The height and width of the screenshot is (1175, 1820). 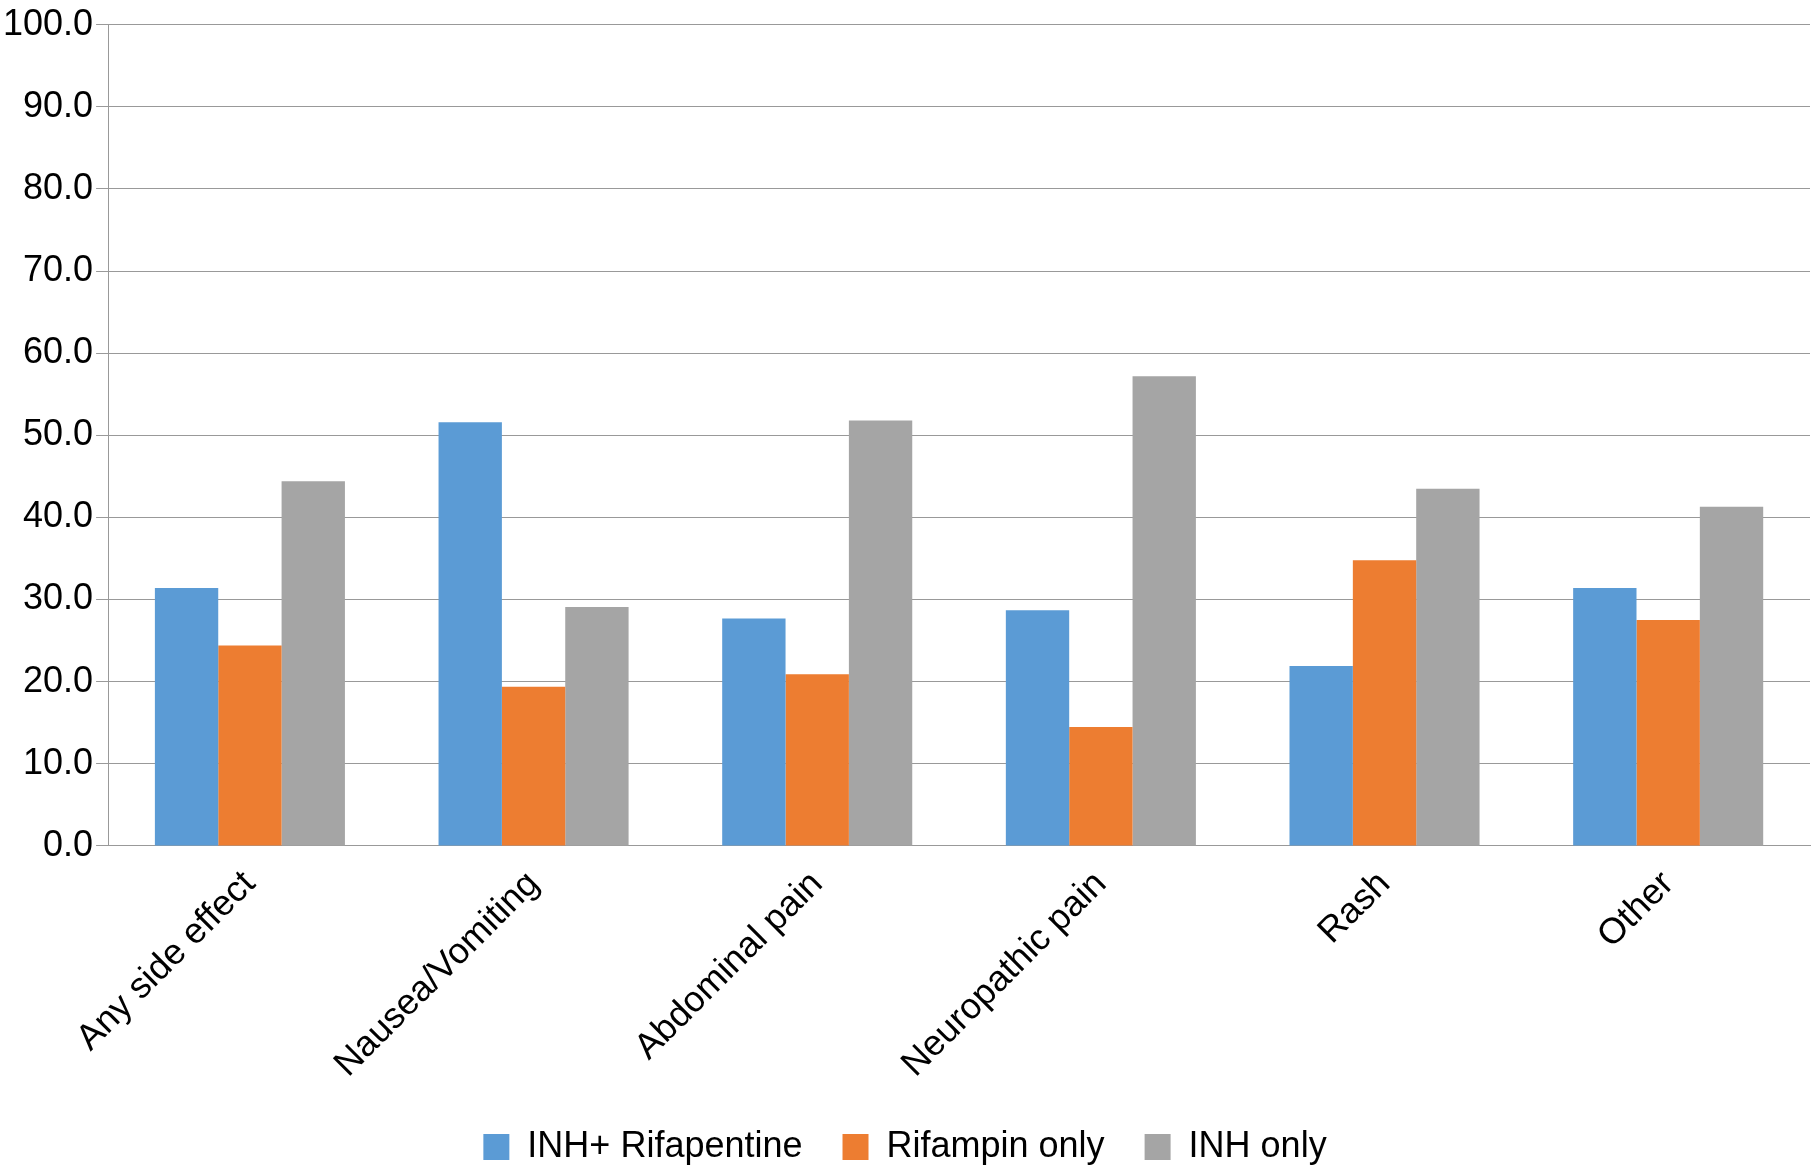 What do you see at coordinates (58, 761) in the screenshot?
I see `y-tick-label: 10.0` at bounding box center [58, 761].